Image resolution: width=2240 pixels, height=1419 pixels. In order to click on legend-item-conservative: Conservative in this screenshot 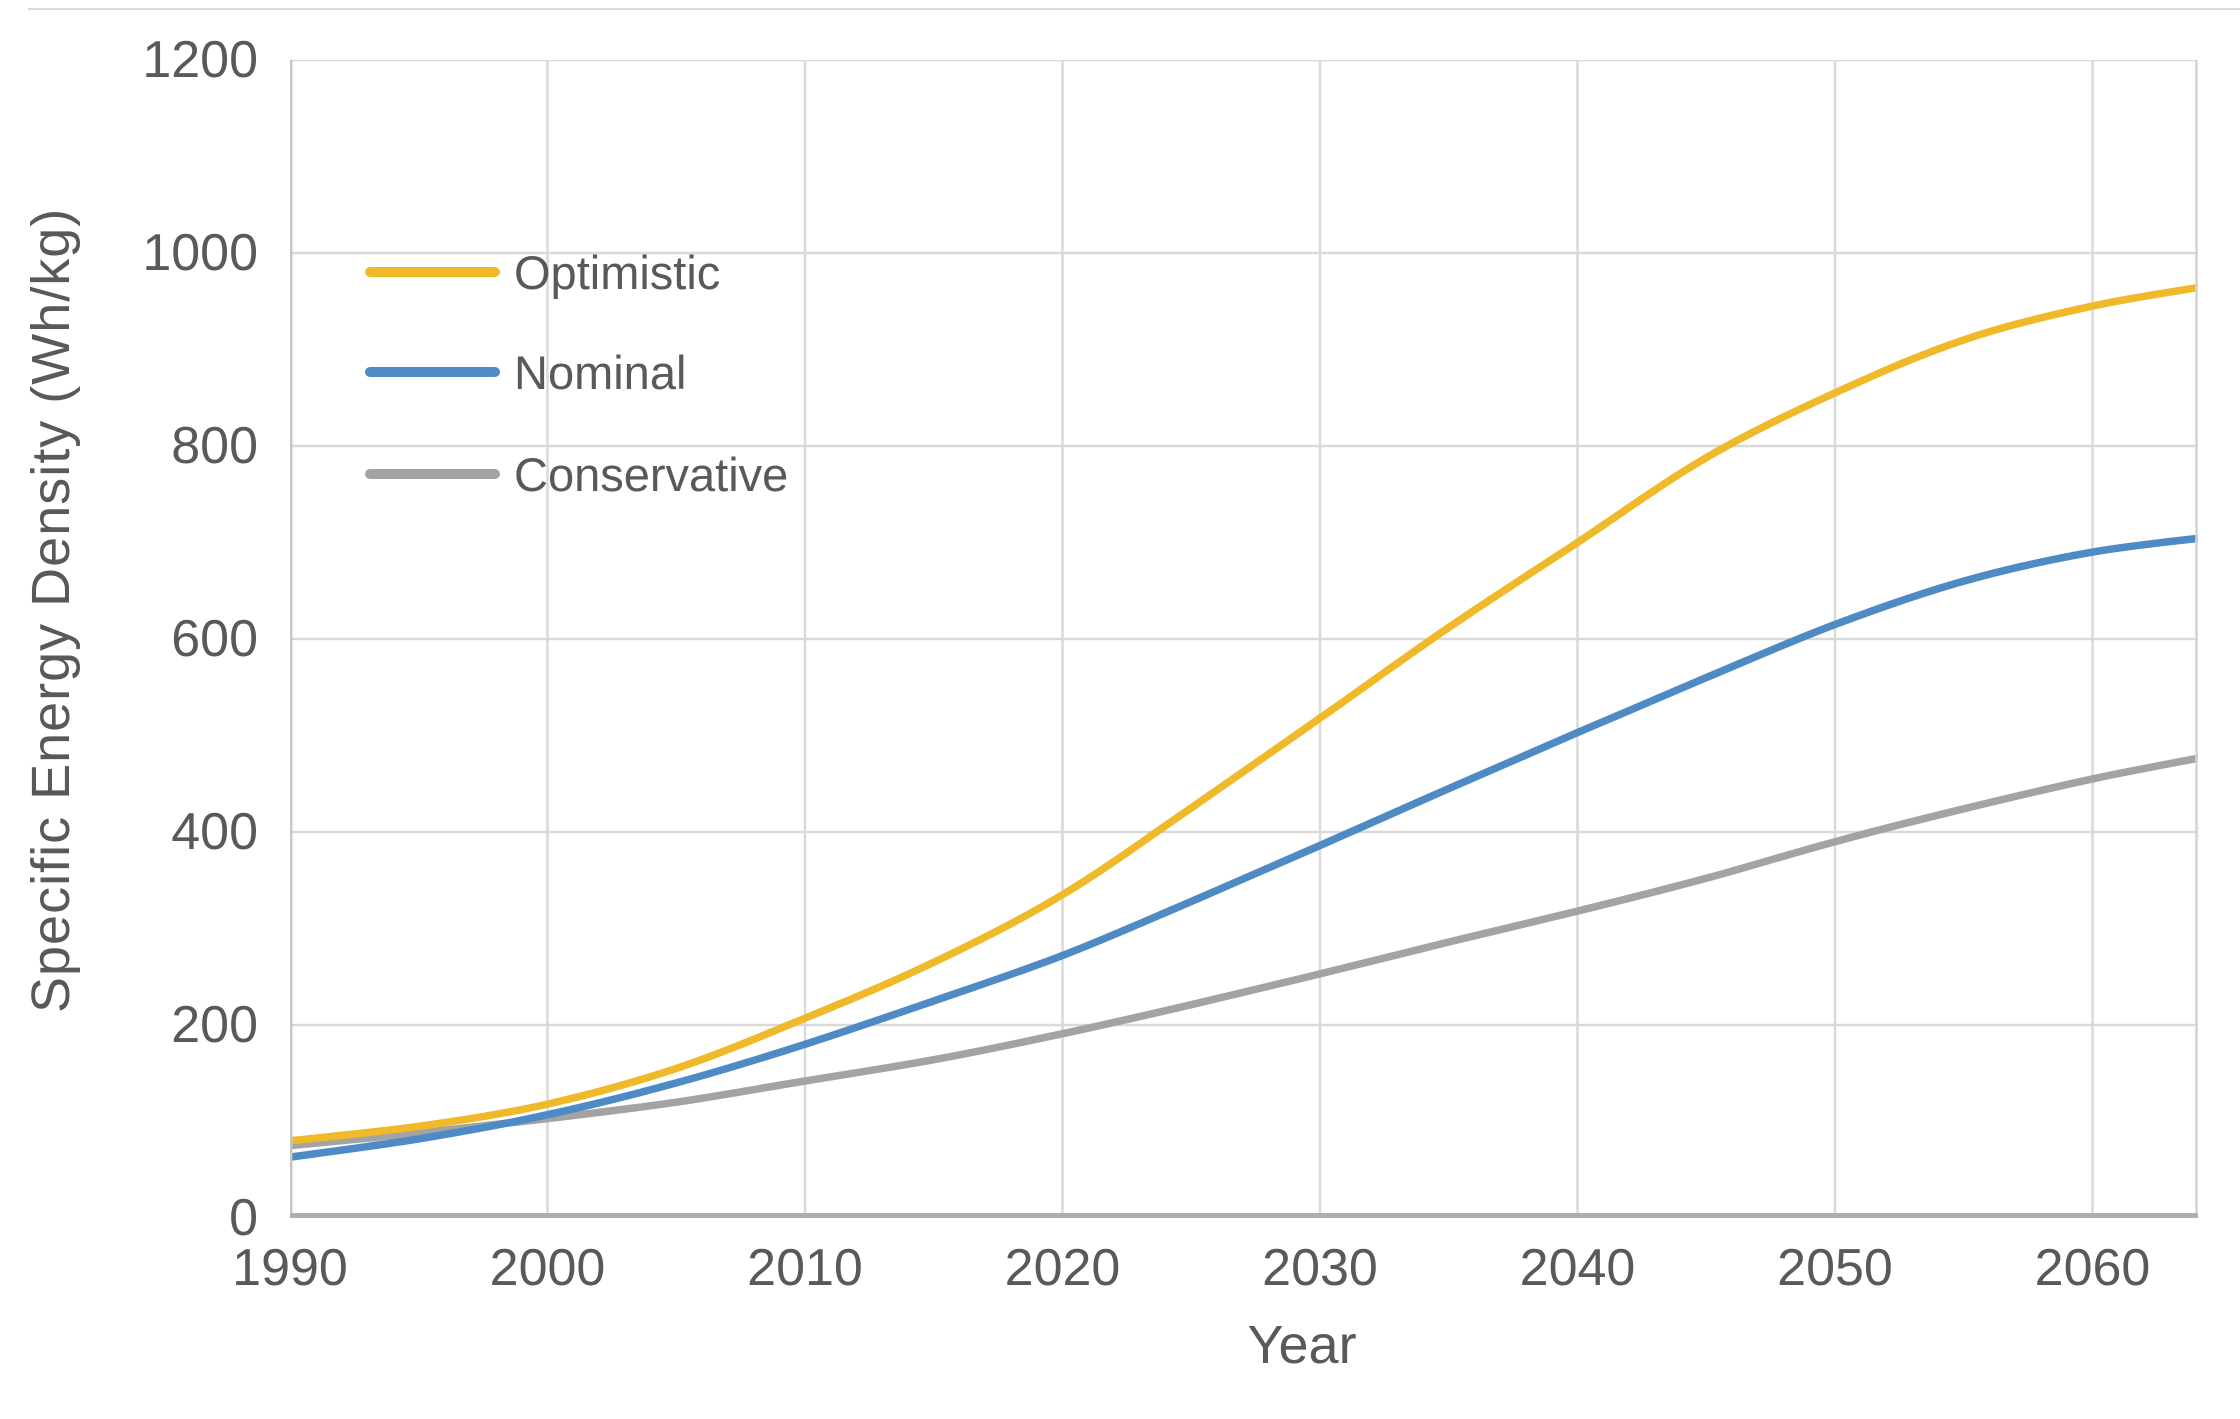, I will do `click(576, 474)`.